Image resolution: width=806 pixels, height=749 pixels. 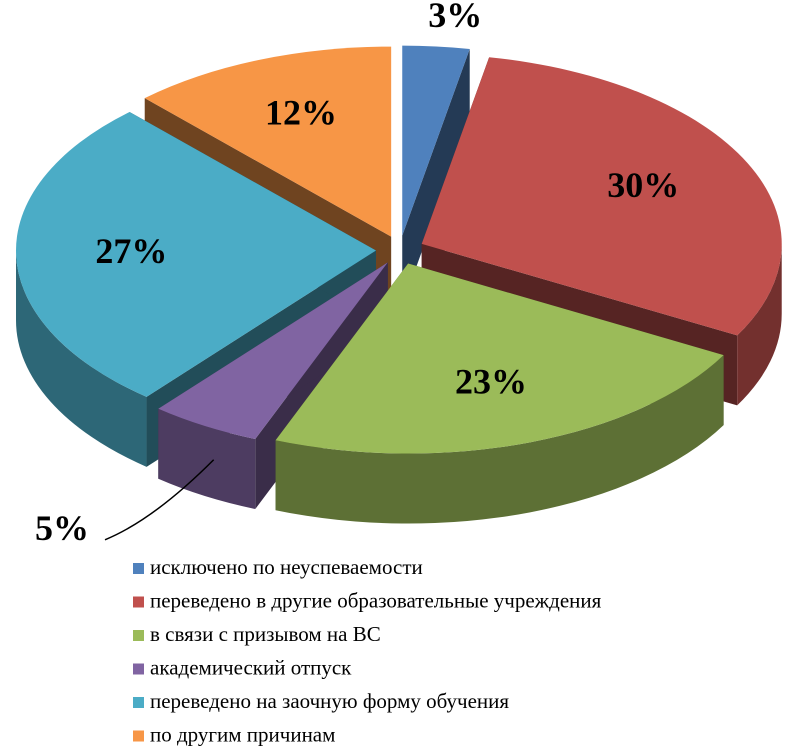 I want to click on leader-line, so click(x=159, y=500).